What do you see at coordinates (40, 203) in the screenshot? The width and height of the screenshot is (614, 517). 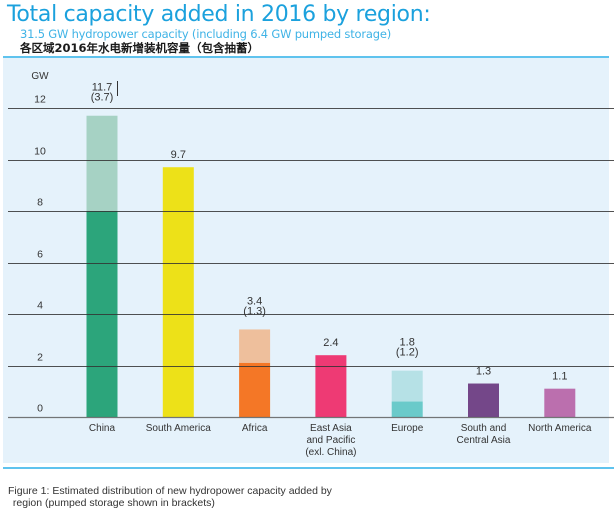 I see `y-tick-label: 8` at bounding box center [40, 203].